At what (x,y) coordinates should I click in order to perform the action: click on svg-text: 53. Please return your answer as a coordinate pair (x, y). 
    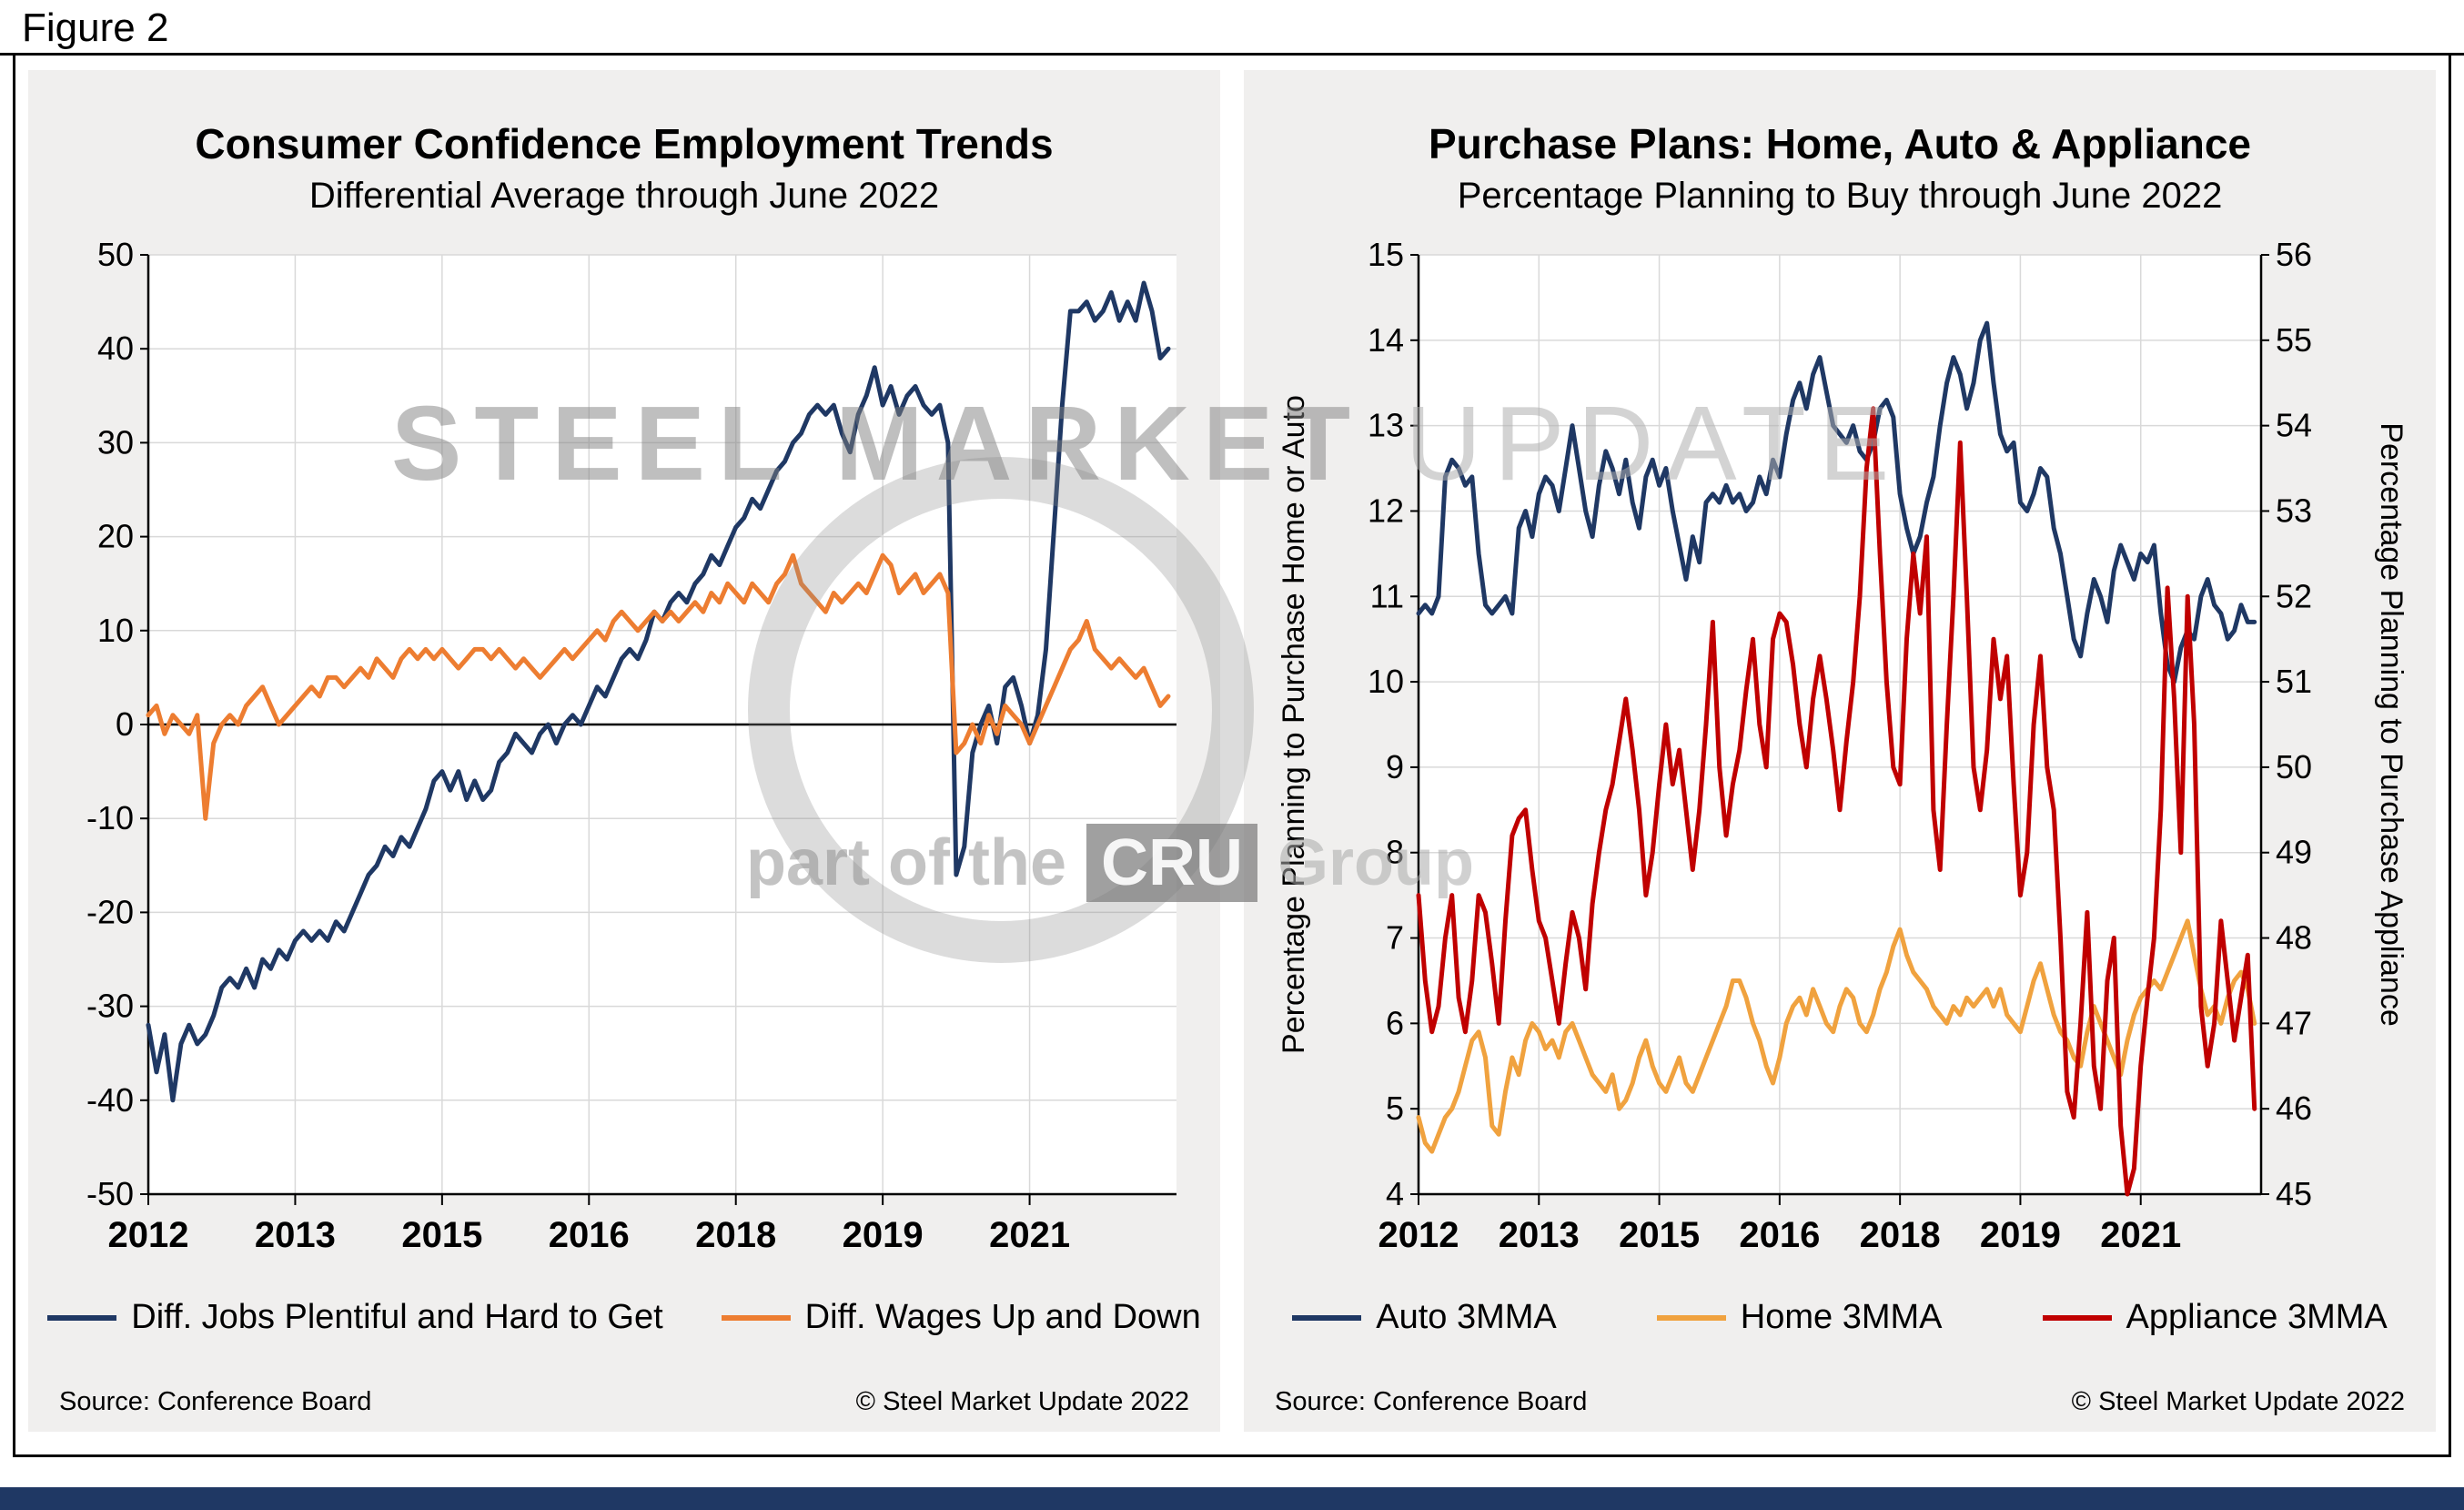
    Looking at the image, I should click on (2294, 511).